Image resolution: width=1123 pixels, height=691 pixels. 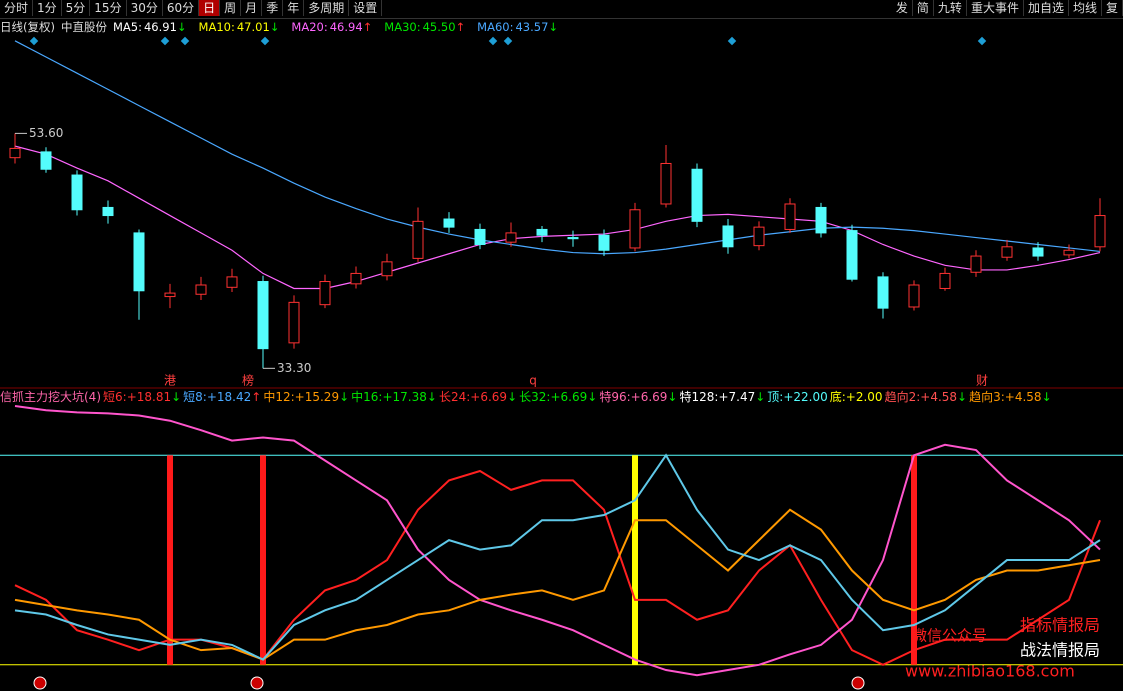 I want to click on period: 日线(复权), so click(x=27, y=27).